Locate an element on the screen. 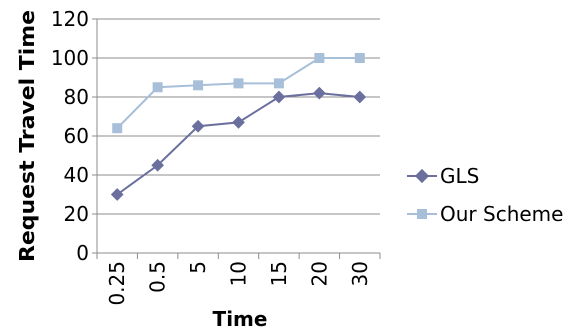 This screenshot has height=331, width=586. y-tick-label-40: 40 is located at coordinates (76, 175).